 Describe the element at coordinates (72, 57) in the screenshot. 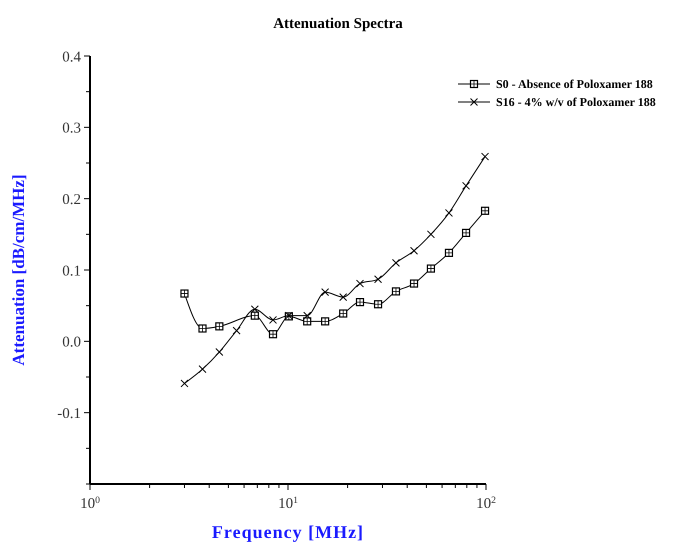

I see `y-tick-label: 0.4` at that location.